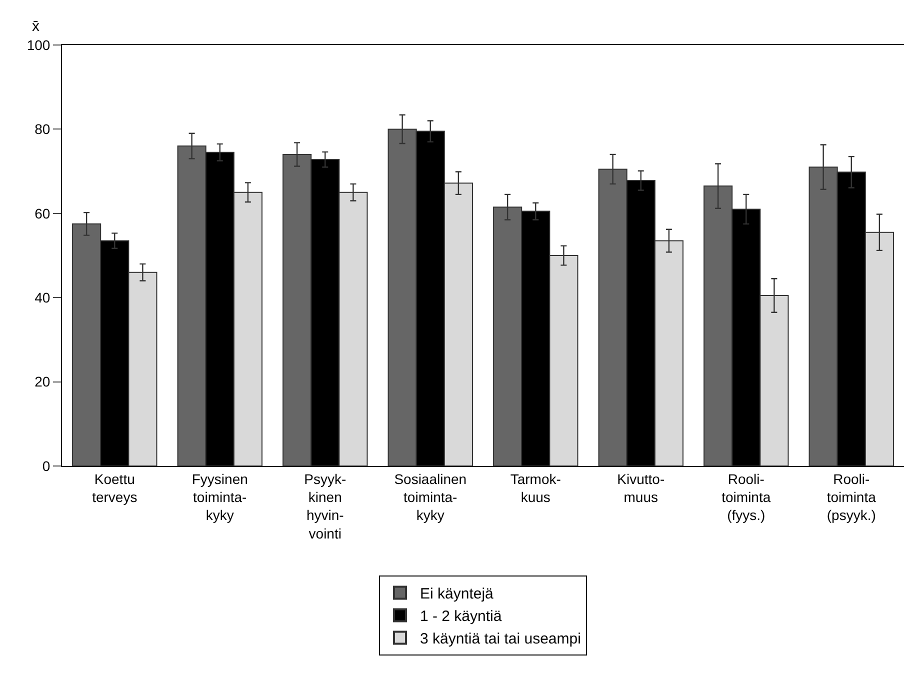 The width and height of the screenshot is (924, 695). What do you see at coordinates (851, 497) in the screenshot?
I see `x-tick-label: Rooli- toiminta (psyyk.)` at bounding box center [851, 497].